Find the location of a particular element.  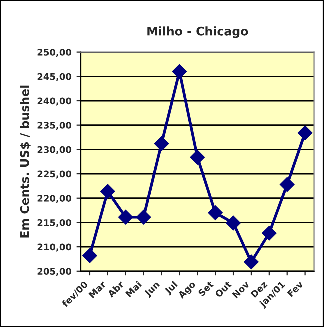

y-tick-label: 215,00 is located at coordinates (55, 223).